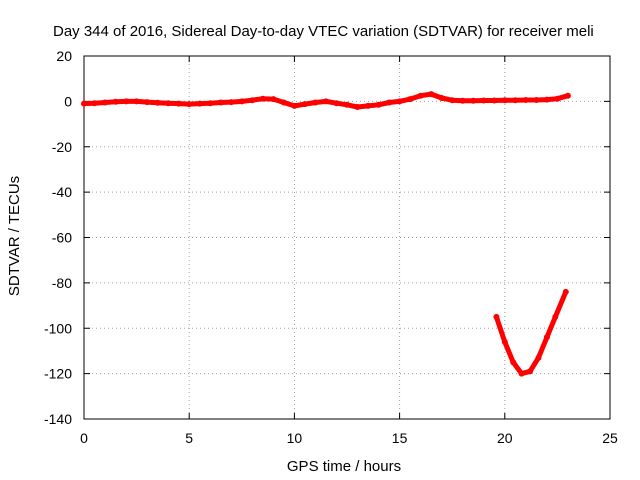  What do you see at coordinates (64, 56) in the screenshot?
I see `y-tick-label: 20` at bounding box center [64, 56].